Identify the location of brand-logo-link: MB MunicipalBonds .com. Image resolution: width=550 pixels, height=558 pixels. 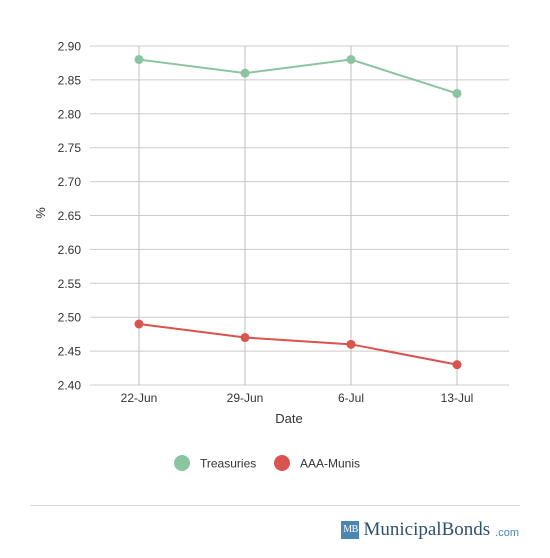
(430, 530).